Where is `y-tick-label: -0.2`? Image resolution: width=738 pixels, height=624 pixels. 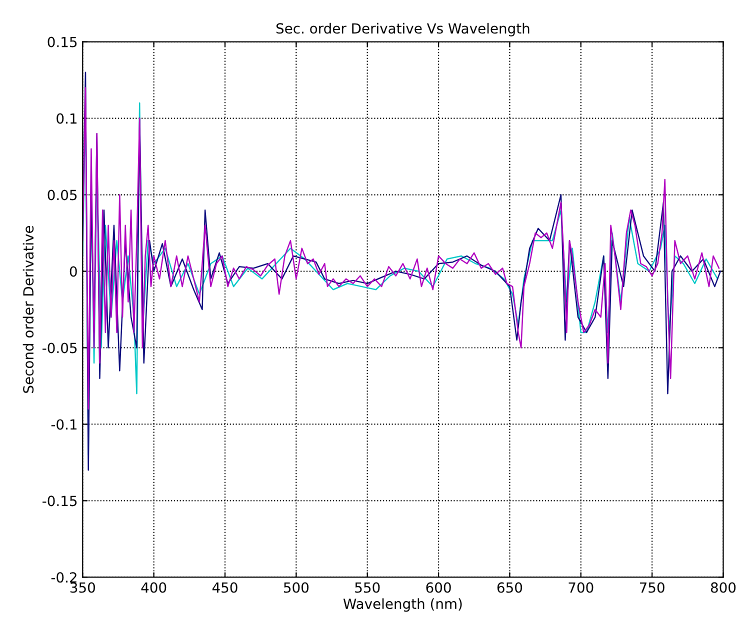 y-tick-label: -0.2 is located at coordinates (63, 577).